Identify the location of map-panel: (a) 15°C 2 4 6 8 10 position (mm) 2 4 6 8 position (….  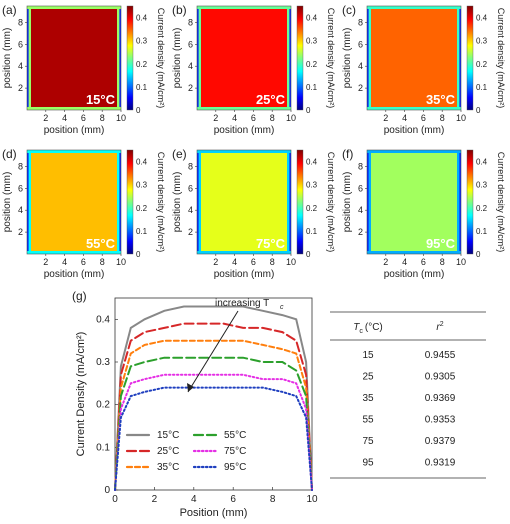
(84, 69).